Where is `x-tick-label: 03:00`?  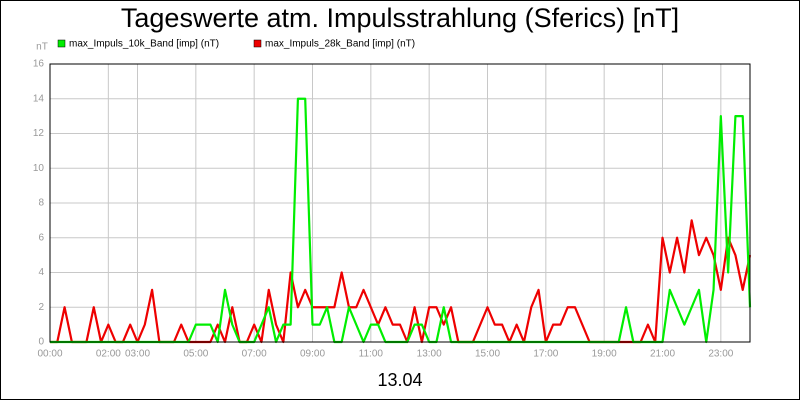 x-tick-label: 03:00 is located at coordinates (137, 354).